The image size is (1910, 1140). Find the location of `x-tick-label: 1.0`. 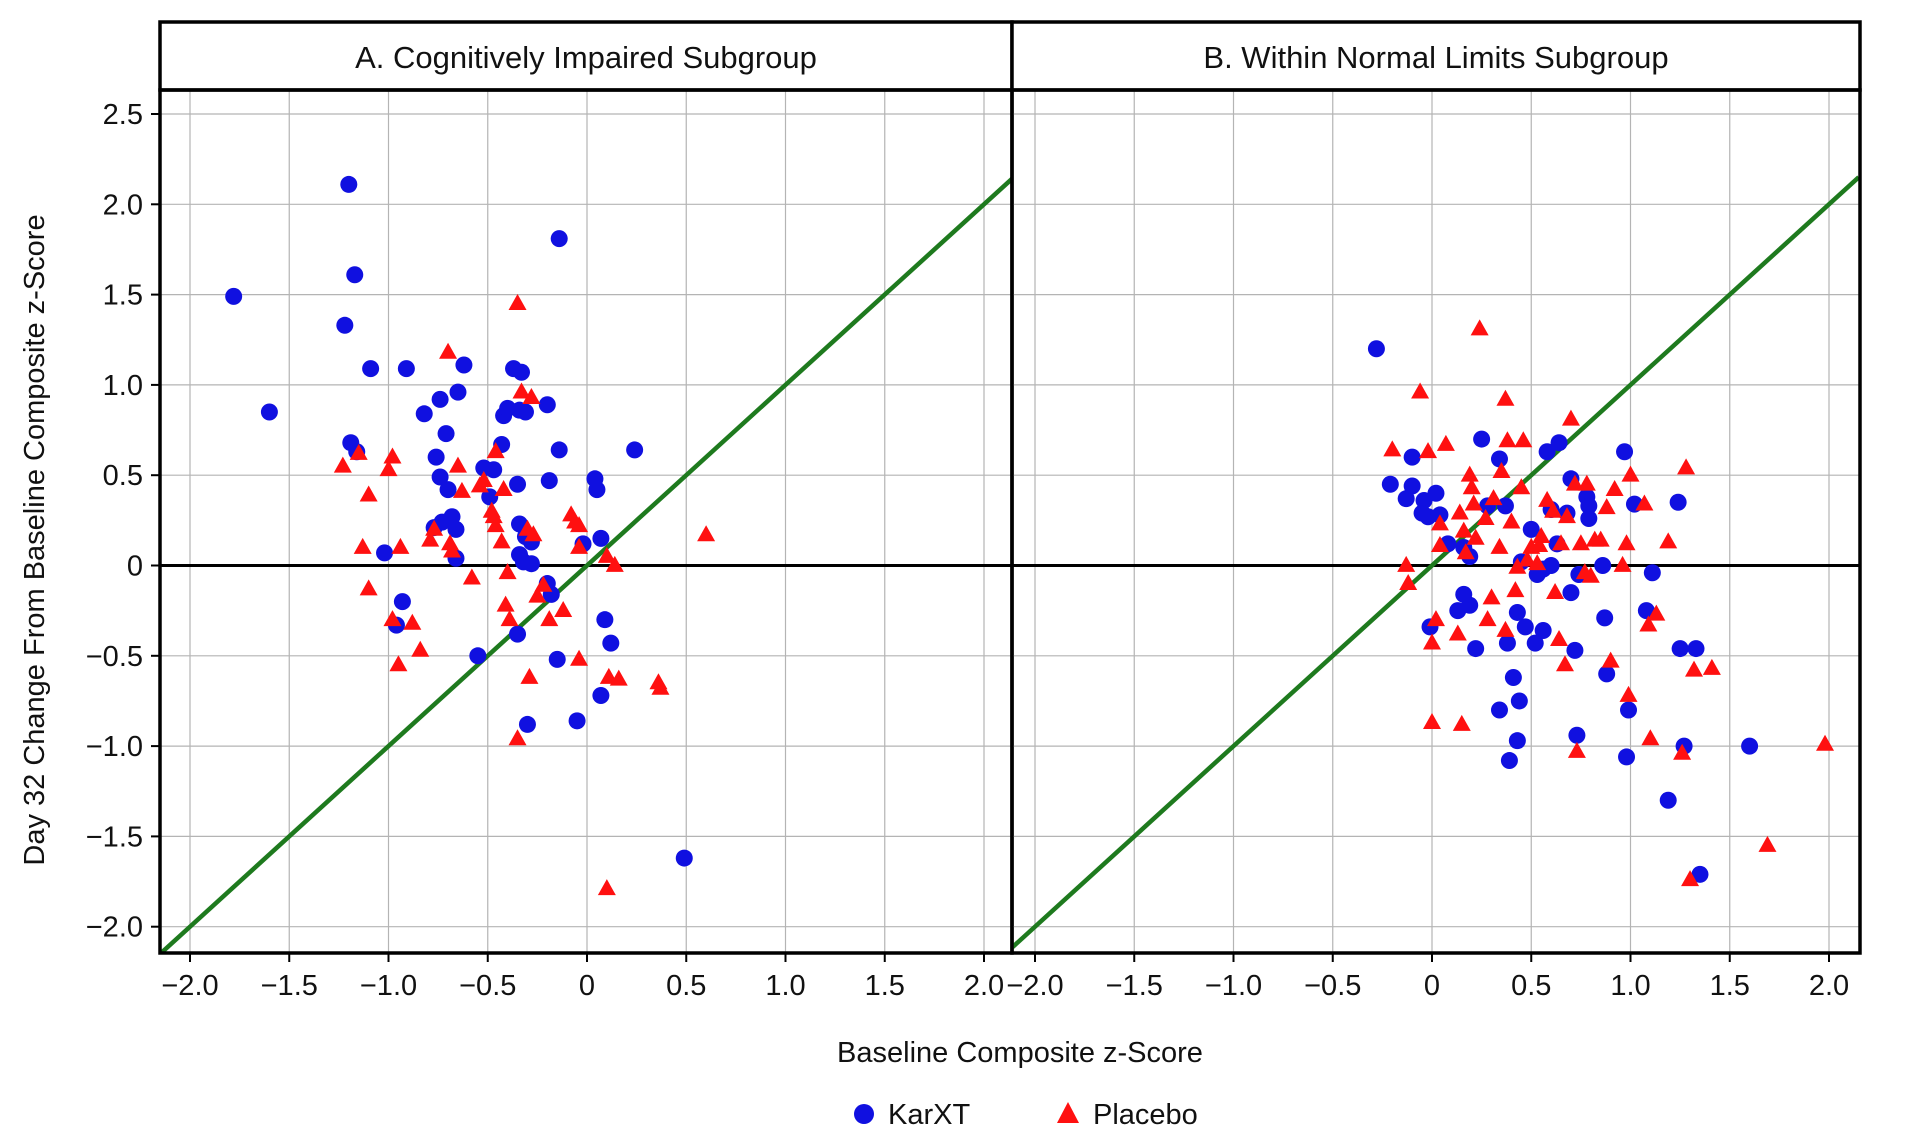

x-tick-label: 1.0 is located at coordinates (1630, 986).